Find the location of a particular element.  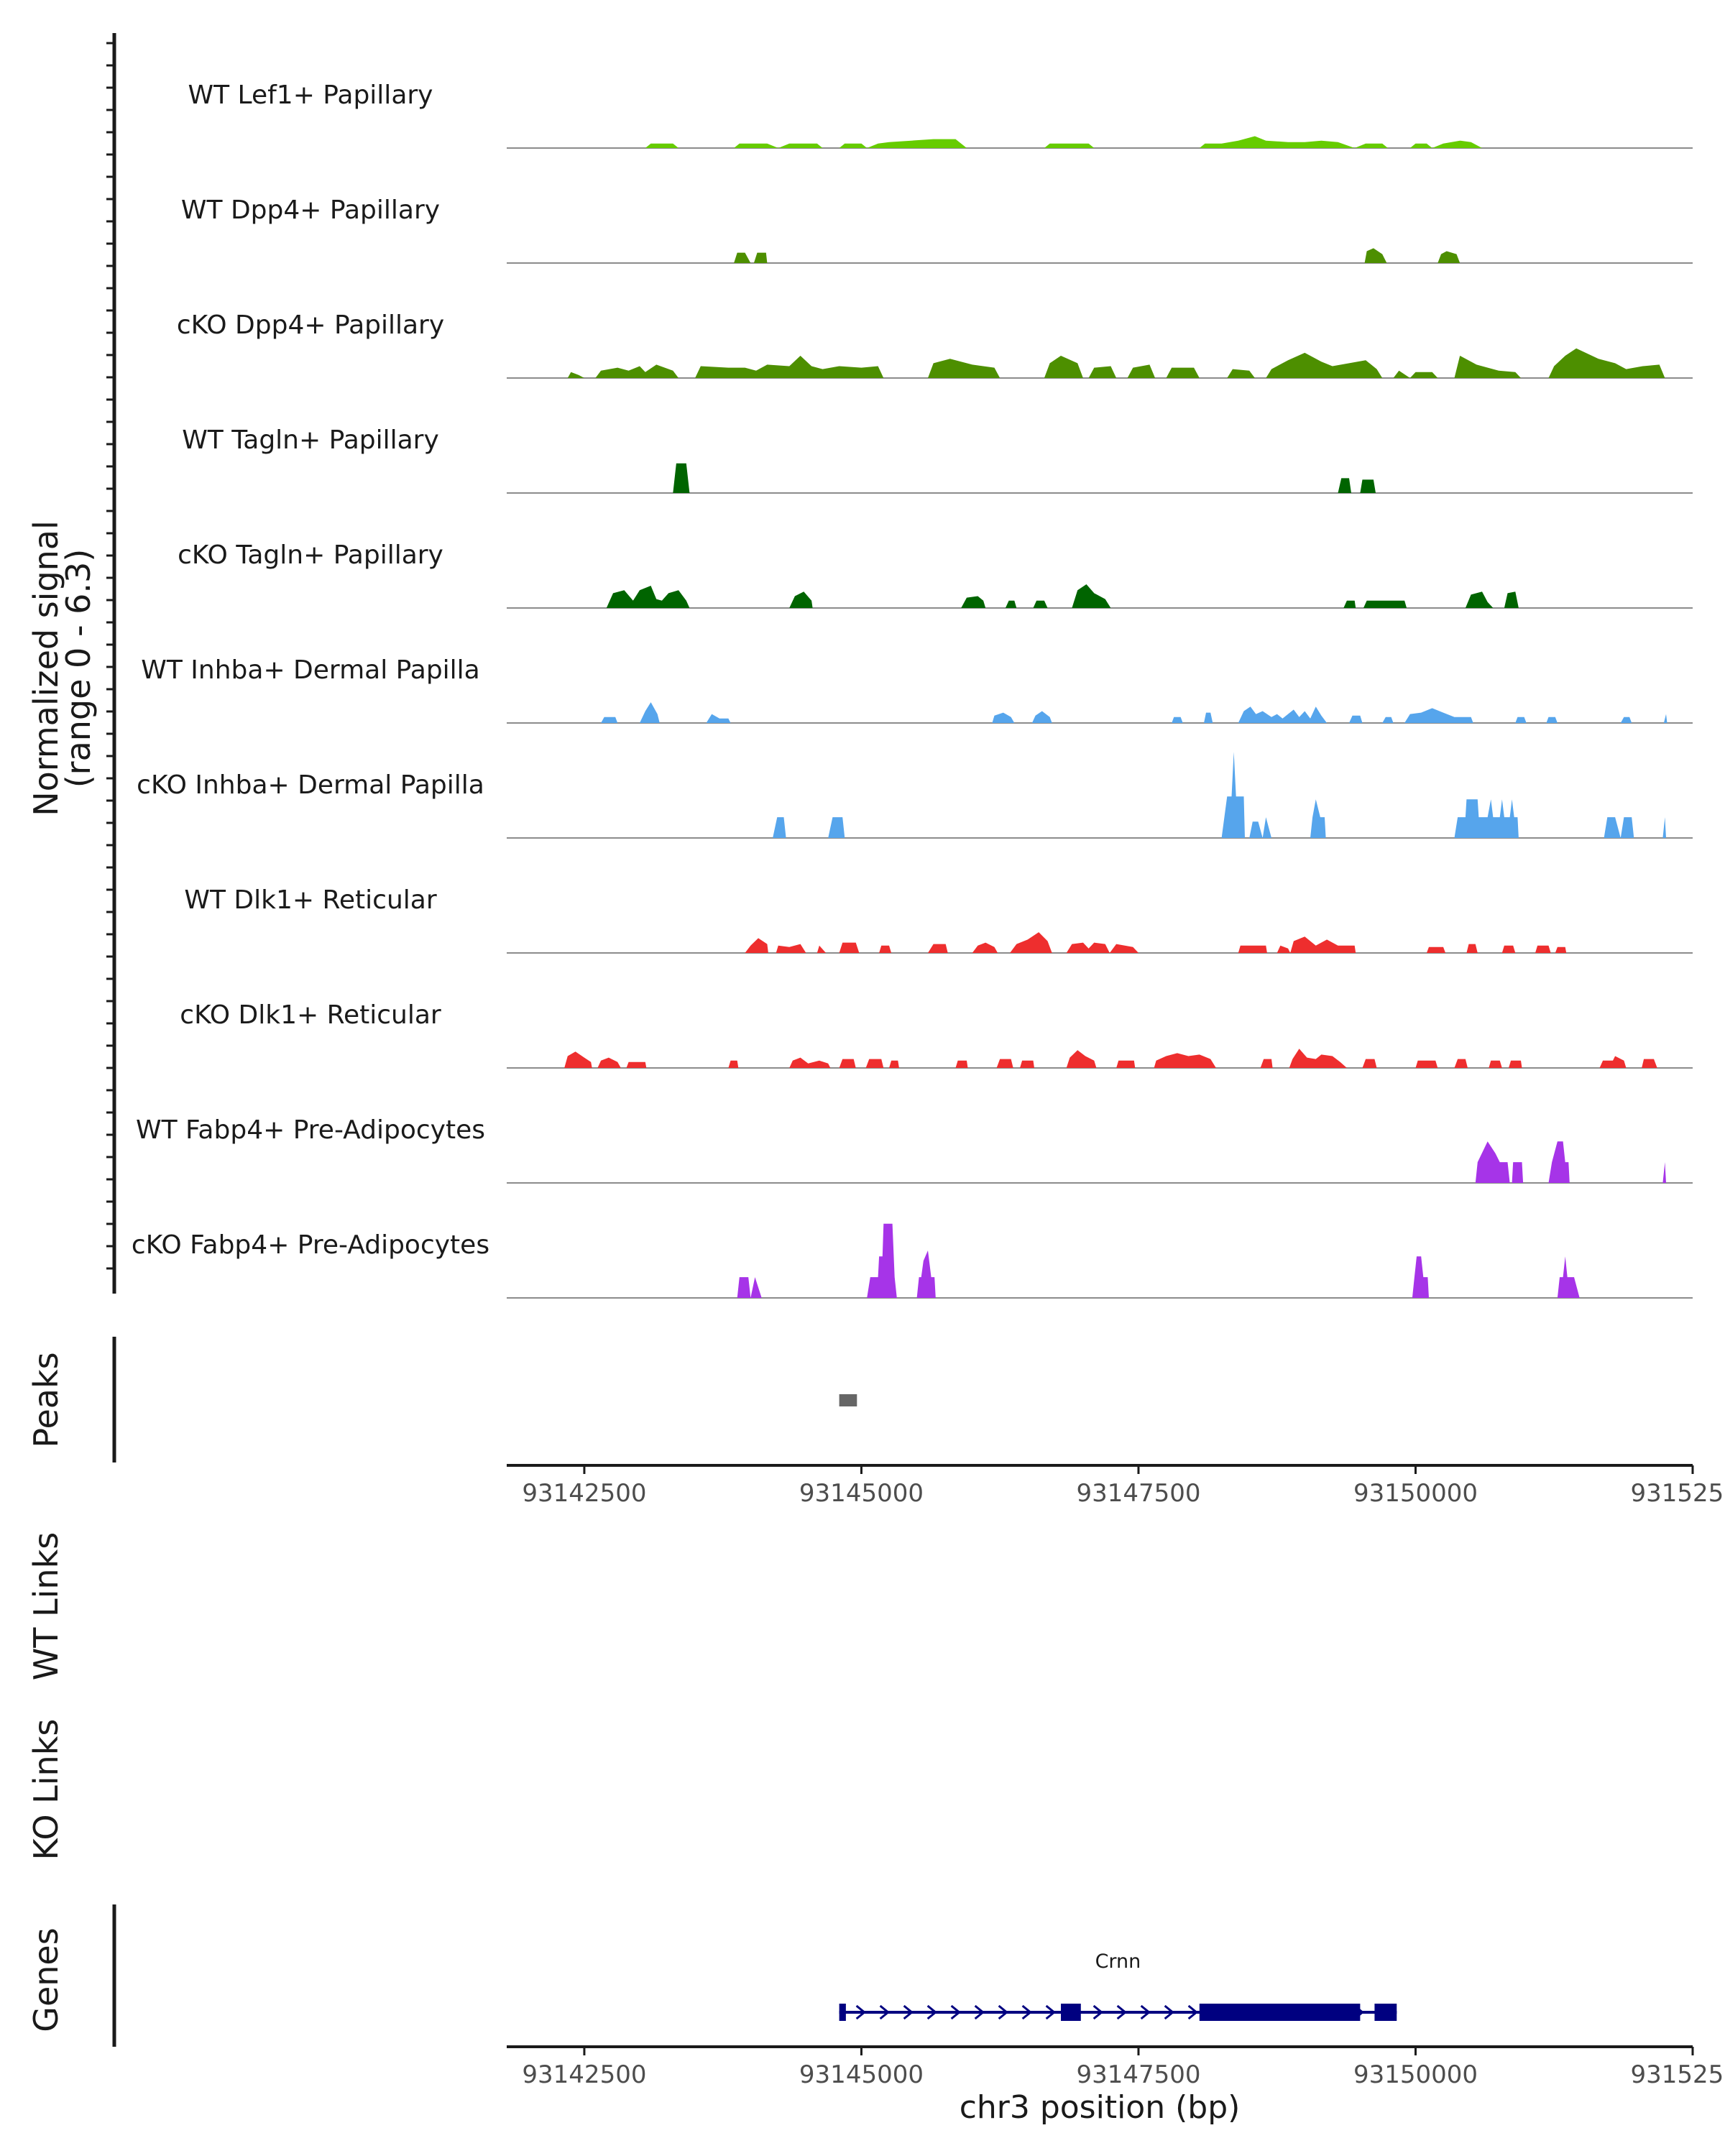

peak-region is located at coordinates (848, 1400).